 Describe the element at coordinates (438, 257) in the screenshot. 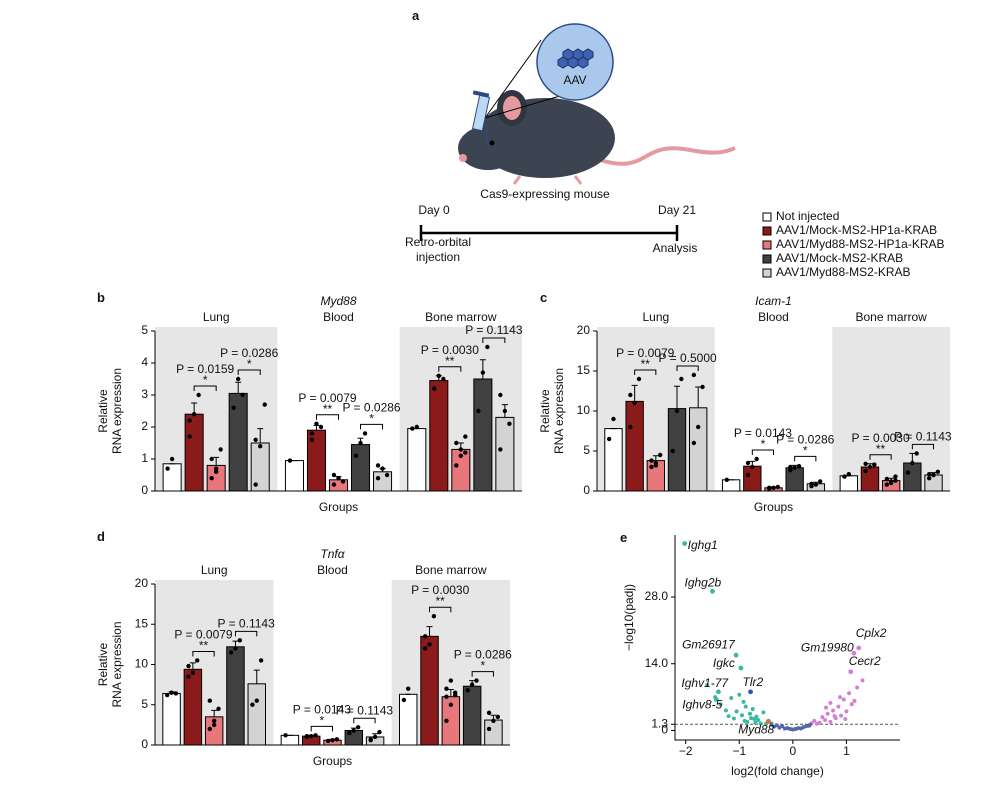

I see `timeline-start-note: injection` at that location.